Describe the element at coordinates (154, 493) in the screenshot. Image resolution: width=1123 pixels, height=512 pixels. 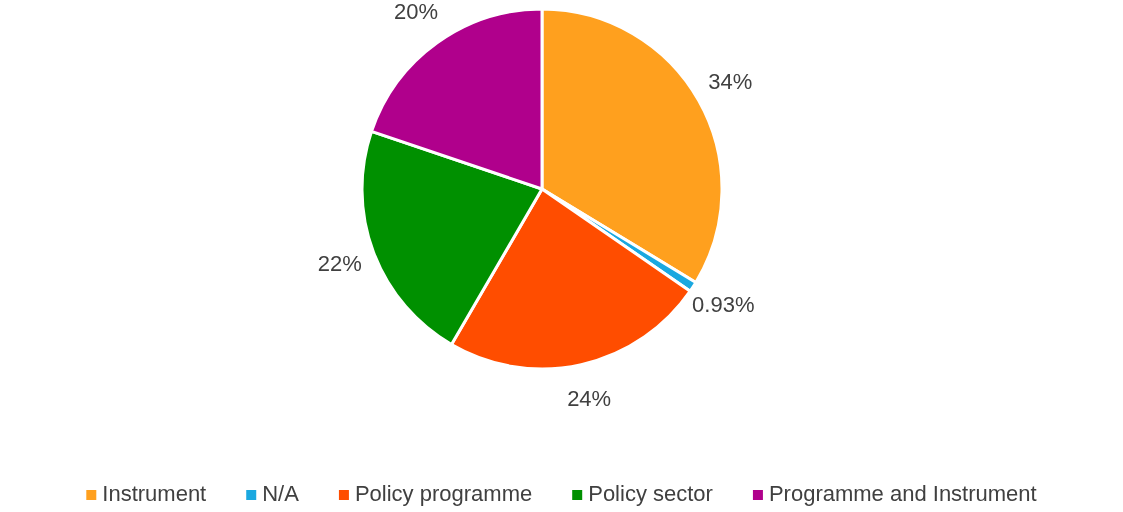
I see `legend-label: Instrument` at that location.